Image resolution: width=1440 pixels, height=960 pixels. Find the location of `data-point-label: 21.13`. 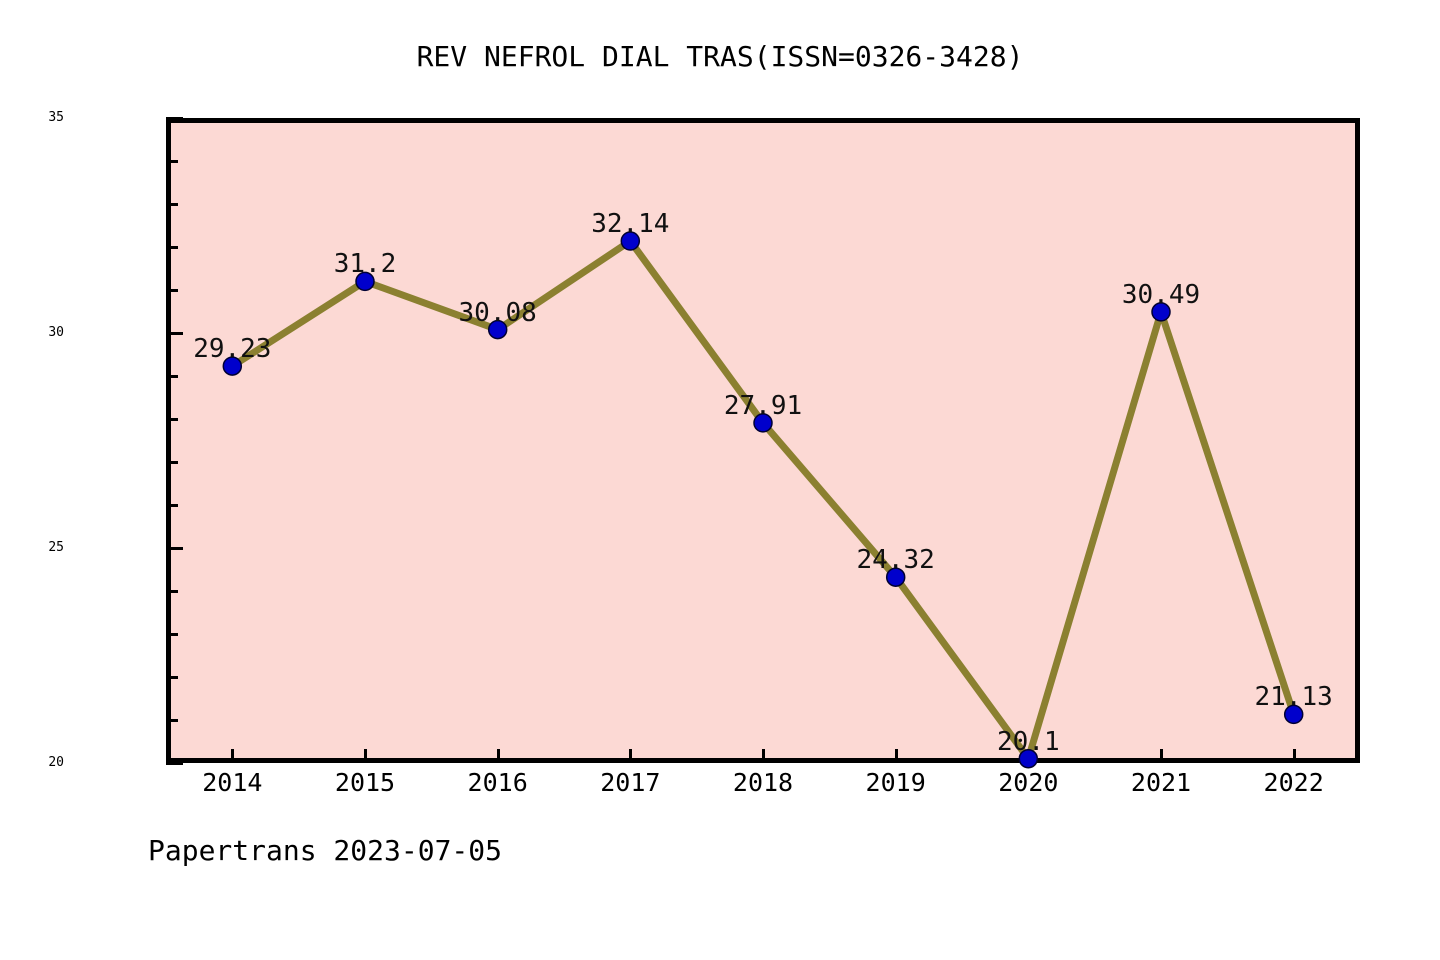

data-point-label: 21.13 is located at coordinates (1293, 697).